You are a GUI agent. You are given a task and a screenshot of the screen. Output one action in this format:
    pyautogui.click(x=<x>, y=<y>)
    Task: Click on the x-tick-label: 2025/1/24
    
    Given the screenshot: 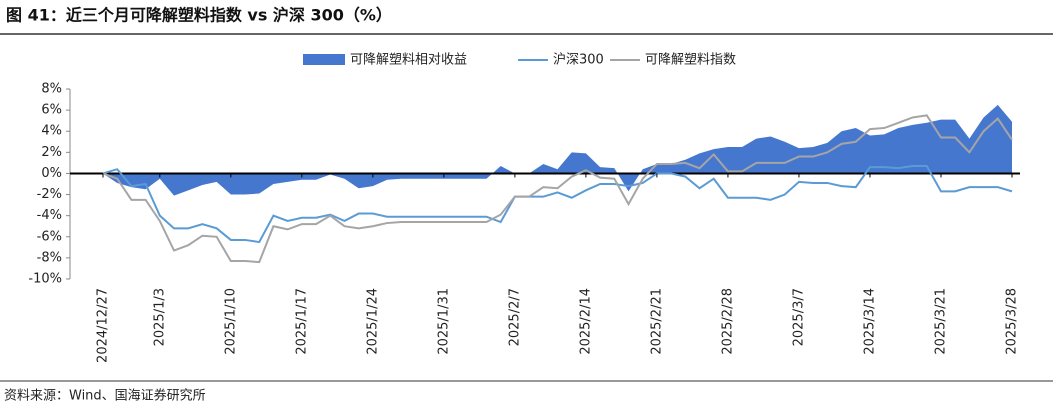 What is the action you would take?
    pyautogui.click(x=372, y=321)
    